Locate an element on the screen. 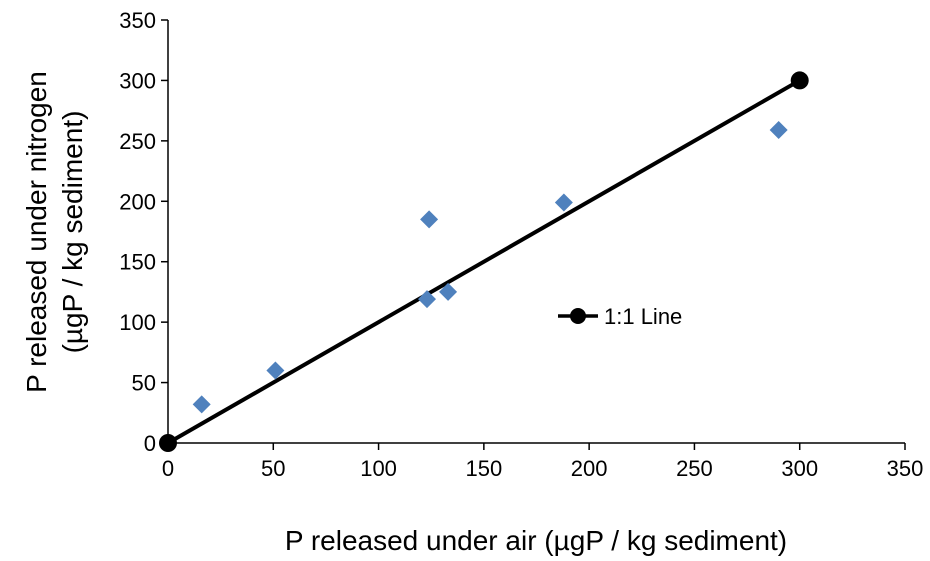 Image resolution: width=930 pixels, height=561 pixels. x-tick-label: 200 is located at coordinates (589, 468).